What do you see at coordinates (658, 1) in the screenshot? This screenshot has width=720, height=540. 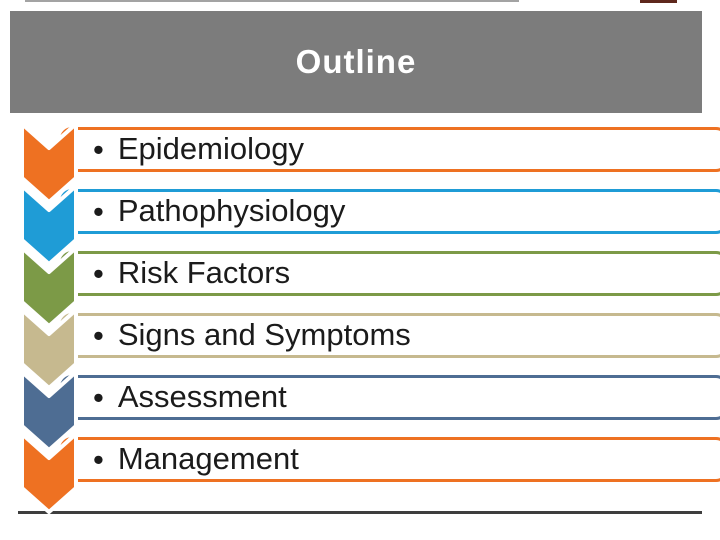 I see `top-edge-artifact-right` at bounding box center [658, 1].